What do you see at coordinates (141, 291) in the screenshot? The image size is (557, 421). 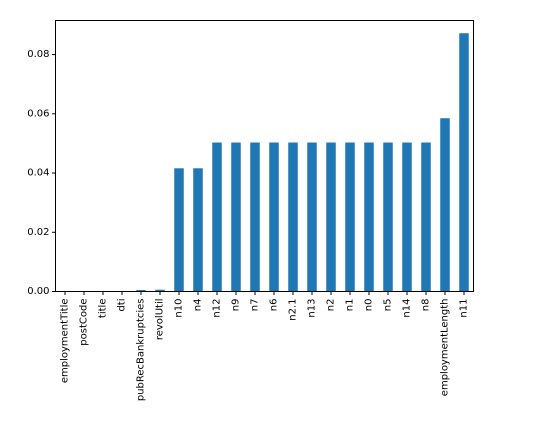 I see `bar-pubRecBankruptcies` at bounding box center [141, 291].